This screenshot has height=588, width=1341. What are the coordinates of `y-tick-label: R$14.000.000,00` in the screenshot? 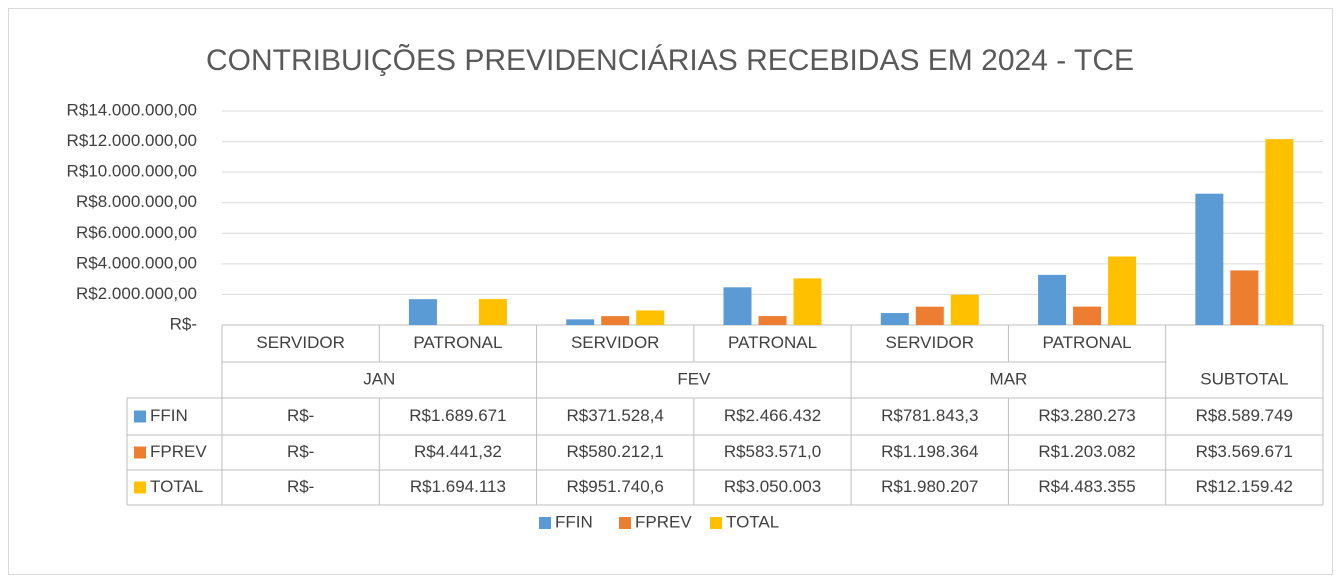 It's located at (132, 109).